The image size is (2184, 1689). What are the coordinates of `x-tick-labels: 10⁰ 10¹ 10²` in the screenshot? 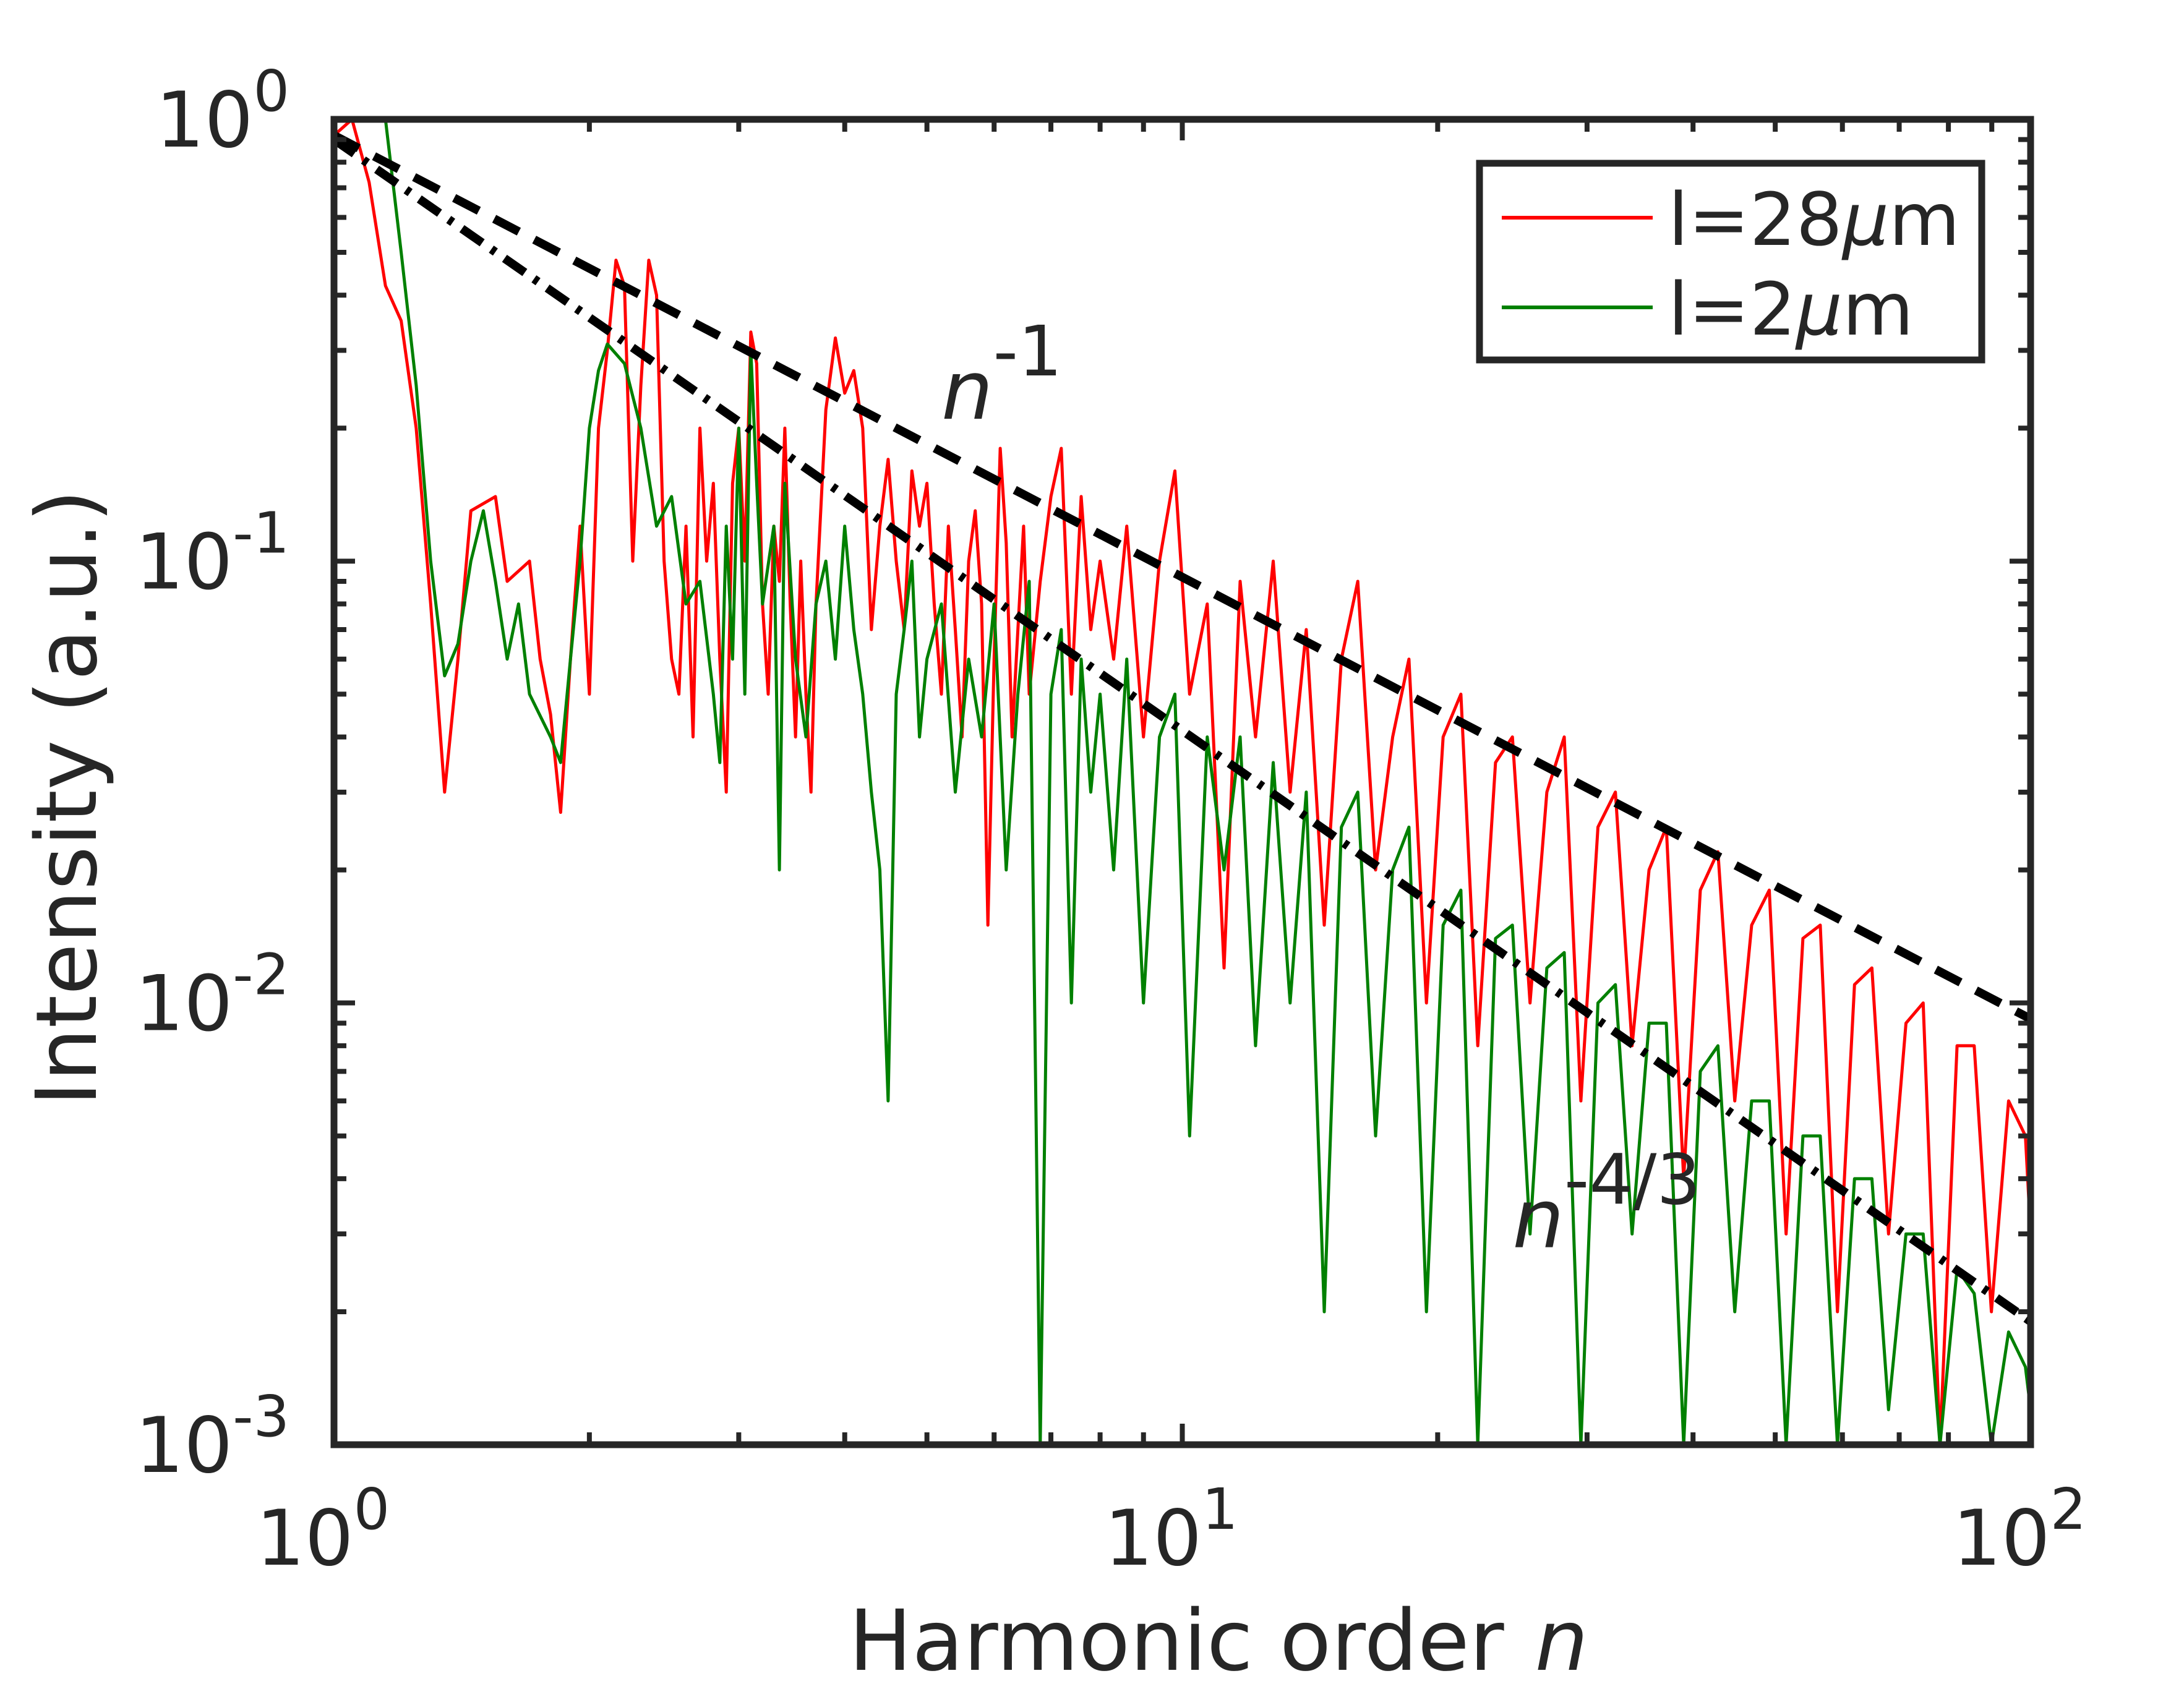 It's located at (1171, 1529).